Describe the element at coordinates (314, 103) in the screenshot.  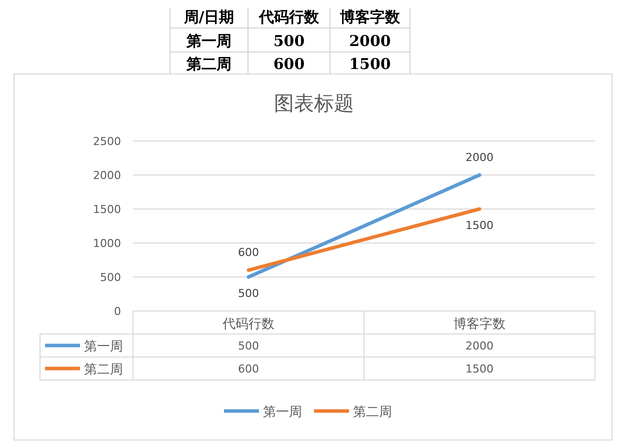
I see `chart-title: 图表标题` at that location.